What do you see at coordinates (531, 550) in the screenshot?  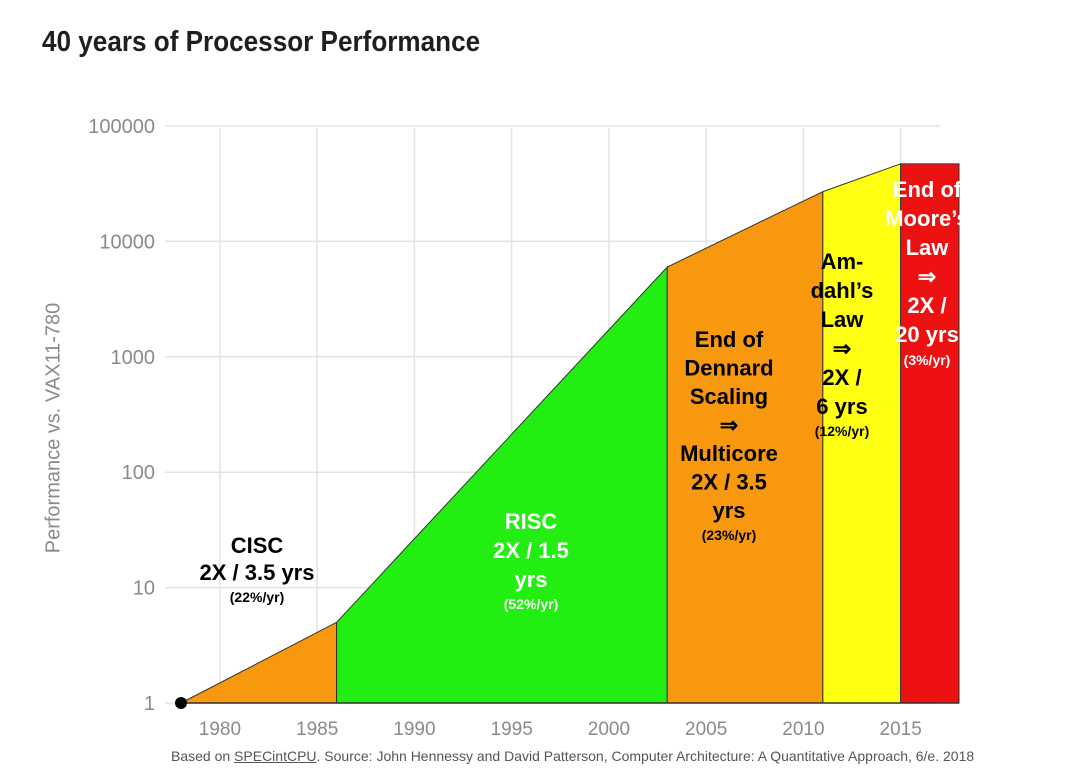 I see `region-label-line: 2X / 1.5` at bounding box center [531, 550].